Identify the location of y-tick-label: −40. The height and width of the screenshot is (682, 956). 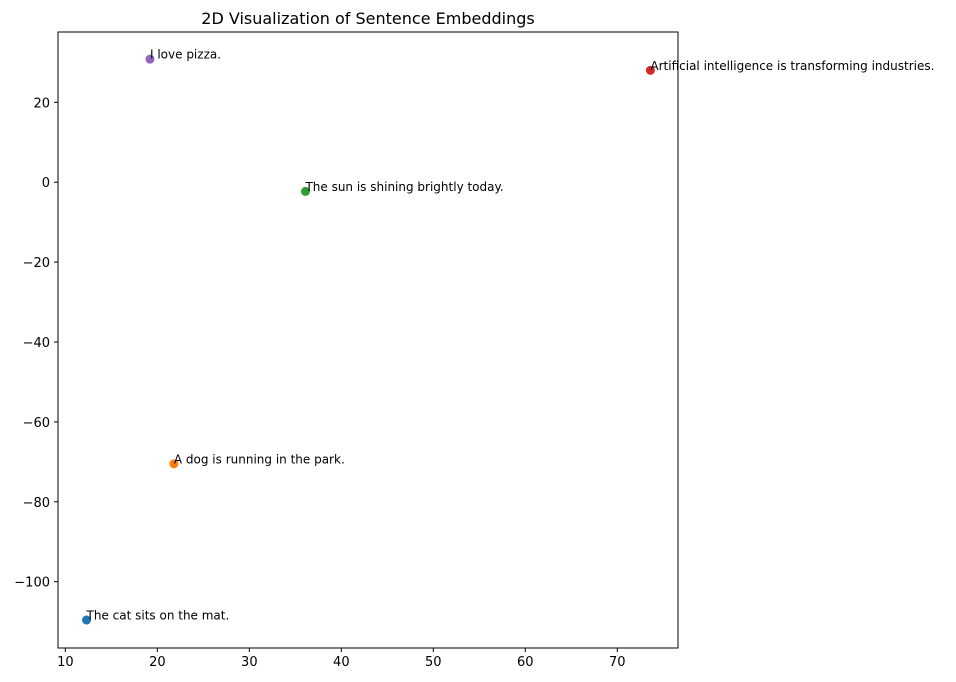
(36, 343).